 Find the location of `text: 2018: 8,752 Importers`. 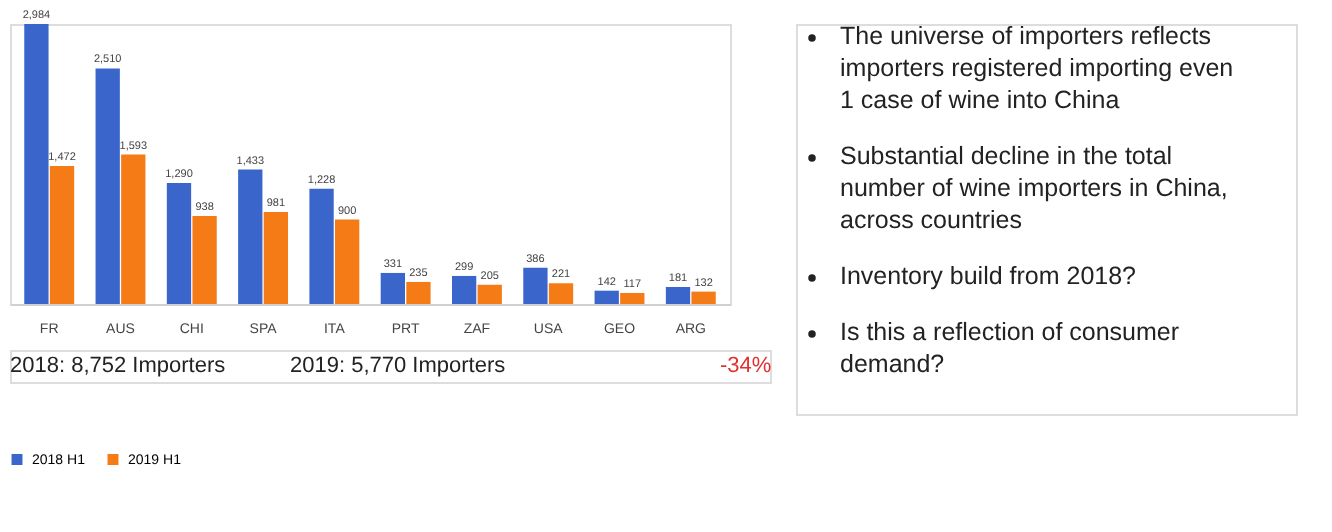

text: 2018: 8,752 Importers is located at coordinates (118, 366).